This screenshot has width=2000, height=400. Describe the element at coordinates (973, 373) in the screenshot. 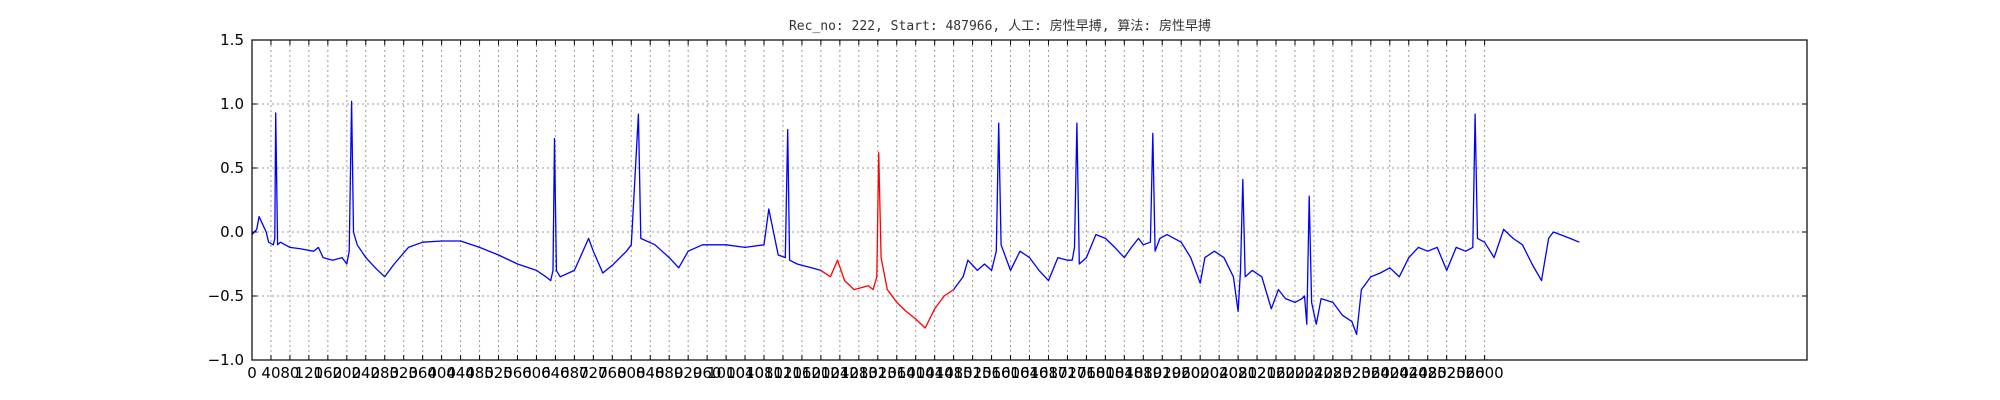

I see `x-tick-label: 1520` at that location.